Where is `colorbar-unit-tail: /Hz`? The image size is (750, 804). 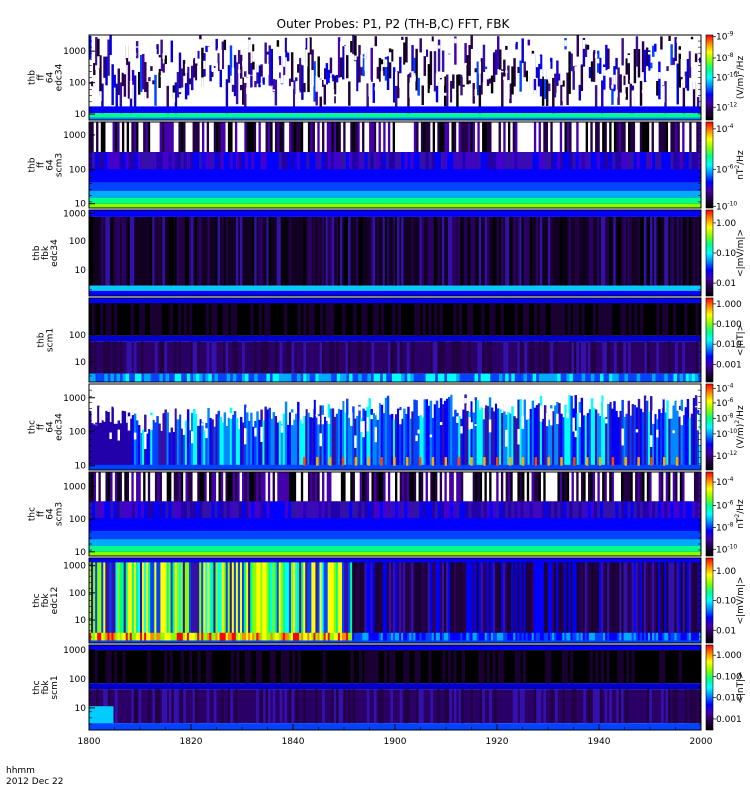
colorbar-unit-tail: /Hz is located at coordinates (741, 157).